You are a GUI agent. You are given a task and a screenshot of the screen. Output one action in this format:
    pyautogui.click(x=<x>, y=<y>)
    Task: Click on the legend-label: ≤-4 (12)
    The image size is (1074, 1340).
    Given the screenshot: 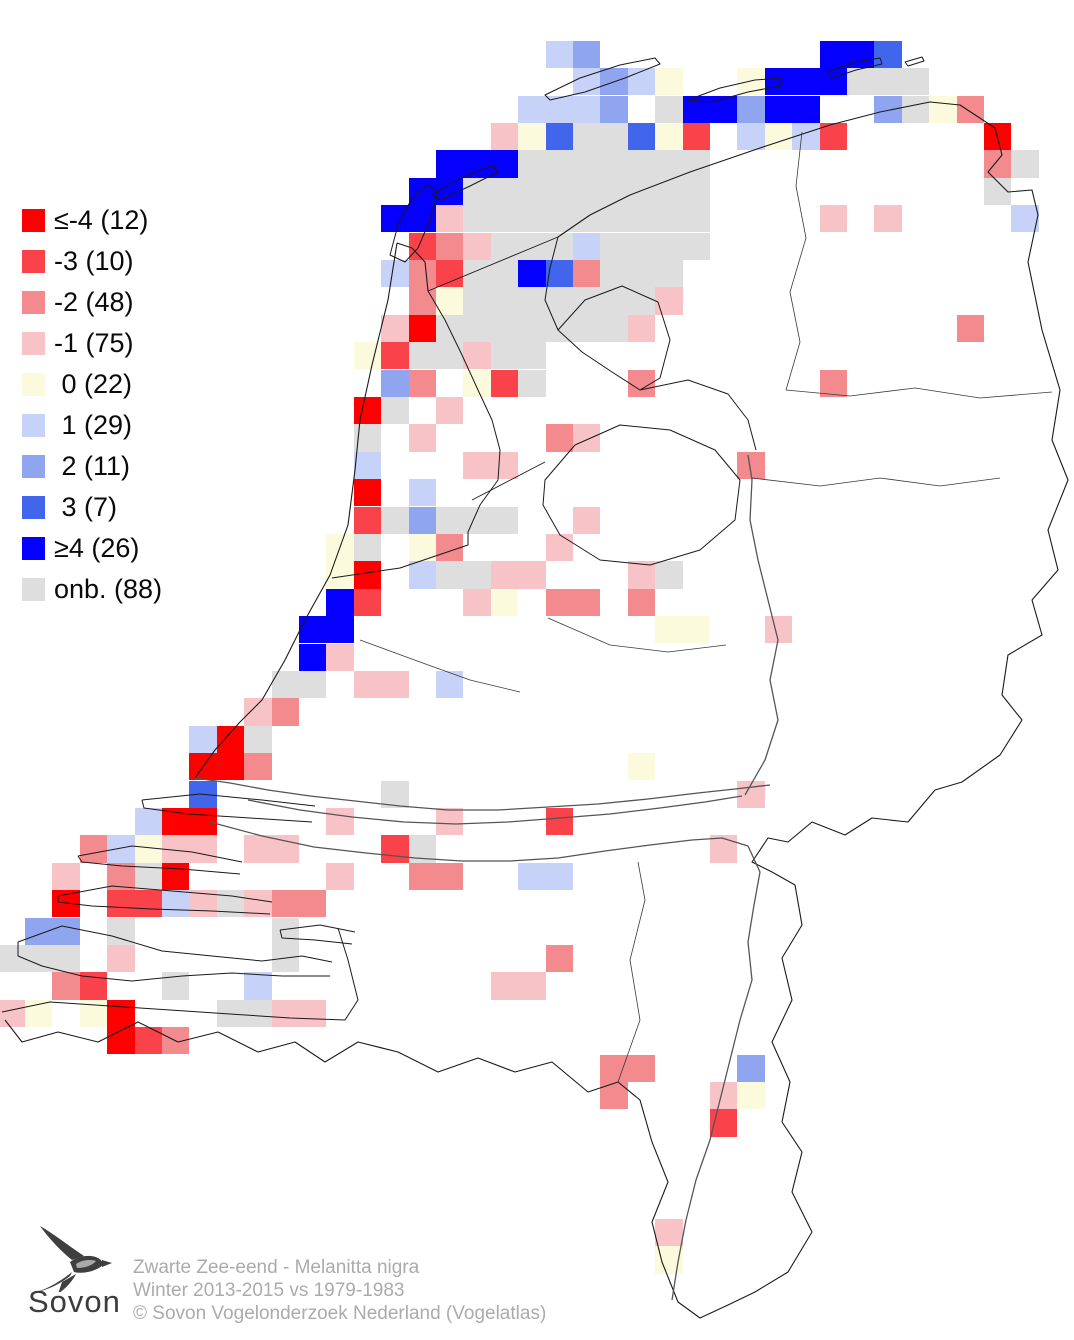 What is the action you would take?
    pyautogui.click(x=101, y=220)
    